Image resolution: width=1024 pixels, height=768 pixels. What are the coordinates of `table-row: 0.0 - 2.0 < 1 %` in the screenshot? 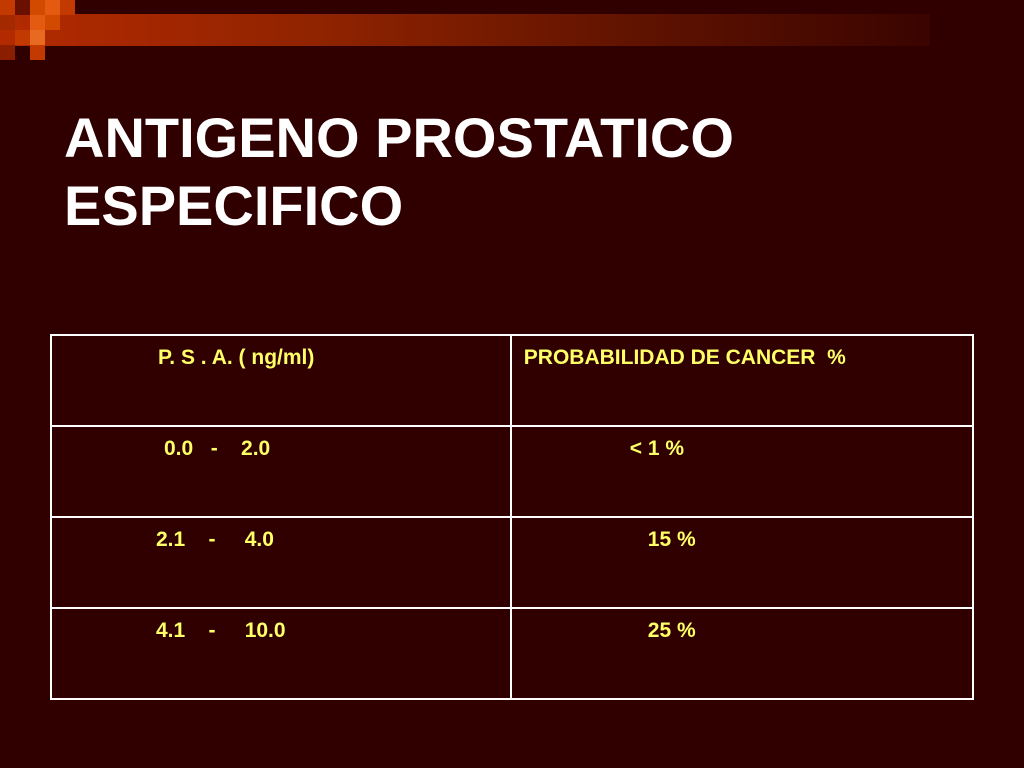 It's located at (512, 471).